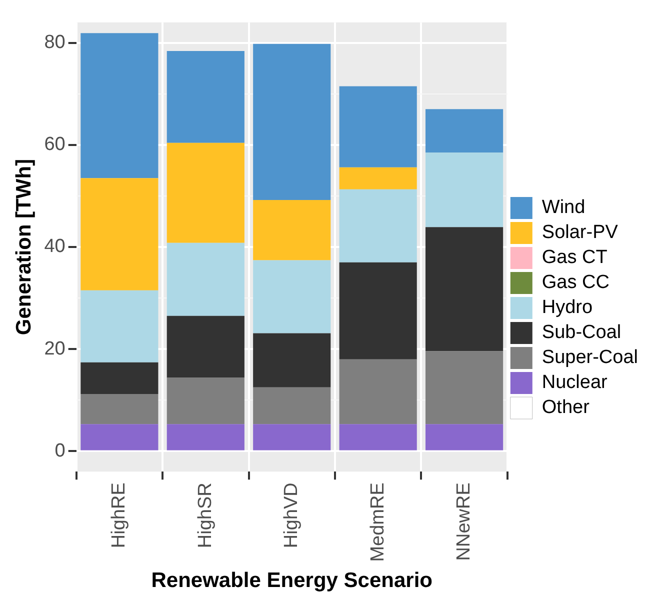 The image size is (669, 609). What do you see at coordinates (24, 247) in the screenshot?
I see `y-axis-title: Generation [TWh]` at bounding box center [24, 247].